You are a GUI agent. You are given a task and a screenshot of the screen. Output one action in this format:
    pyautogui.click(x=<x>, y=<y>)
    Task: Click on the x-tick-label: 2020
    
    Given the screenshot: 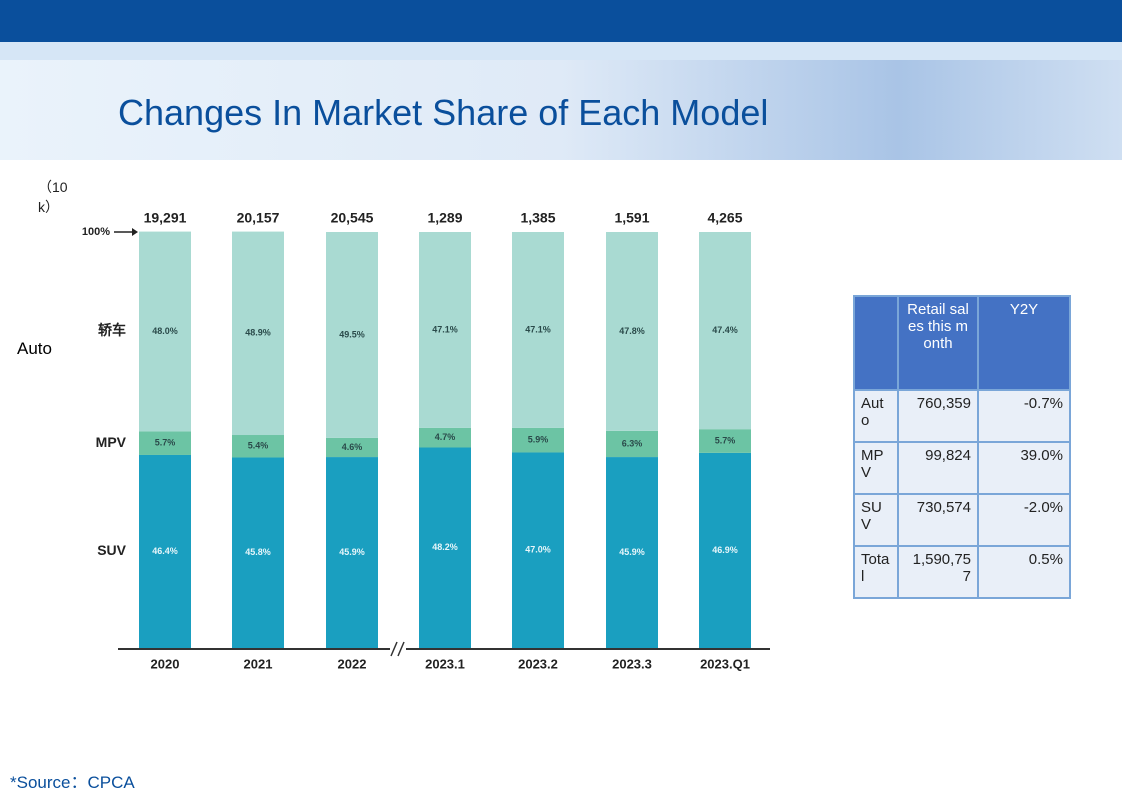 What is the action you would take?
    pyautogui.click(x=165, y=663)
    